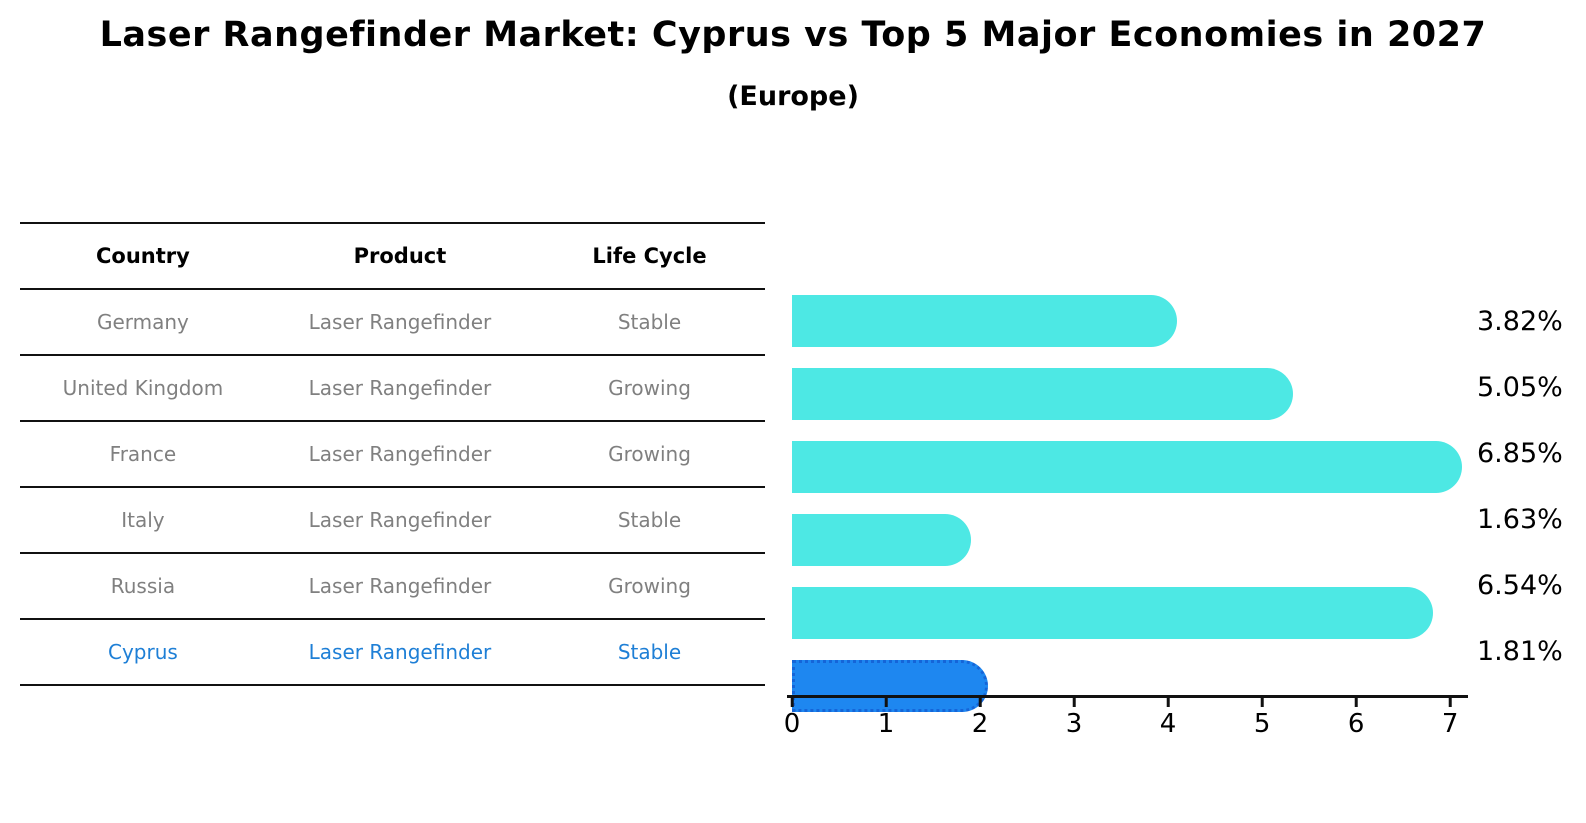 The image size is (1586, 823). Describe the element at coordinates (1520, 321) in the screenshot. I see `value-label-germany: 3.82%` at that location.